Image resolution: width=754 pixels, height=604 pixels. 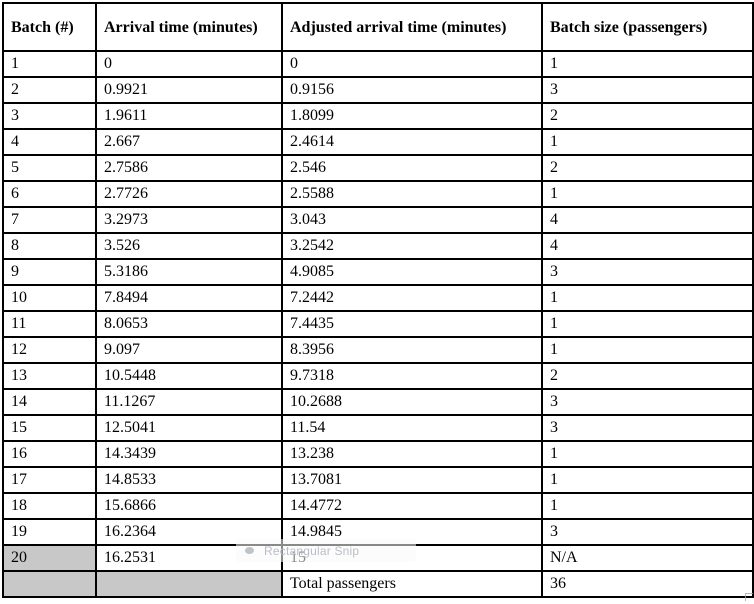 I want to click on table-cell: 13, so click(x=49, y=376).